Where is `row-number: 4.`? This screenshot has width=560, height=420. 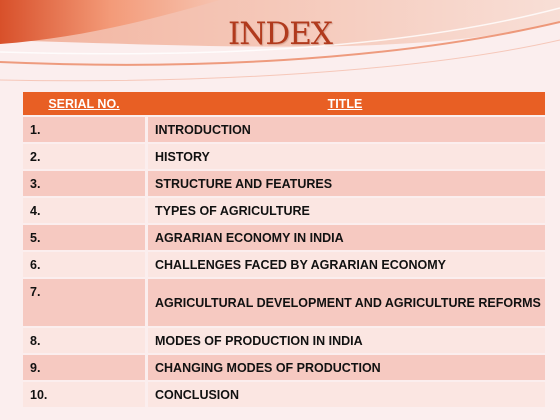 row-number: 4. is located at coordinates (84, 210).